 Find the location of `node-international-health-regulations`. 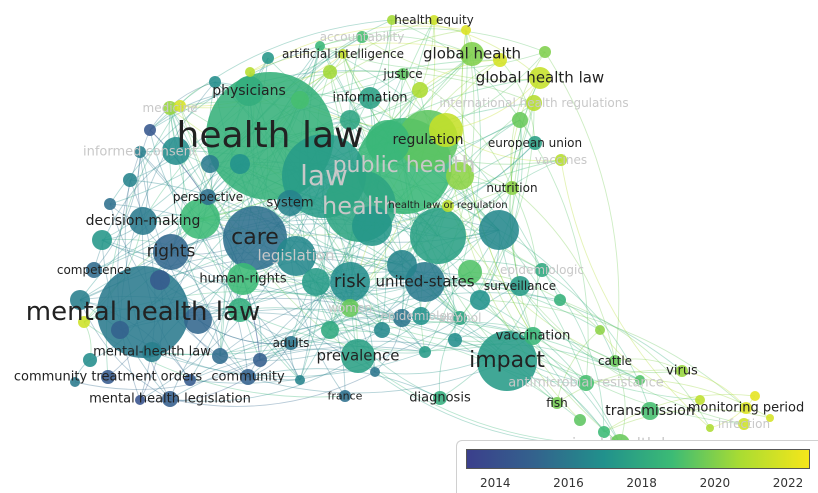

node-international-health-regulations is located at coordinates (534, 103).